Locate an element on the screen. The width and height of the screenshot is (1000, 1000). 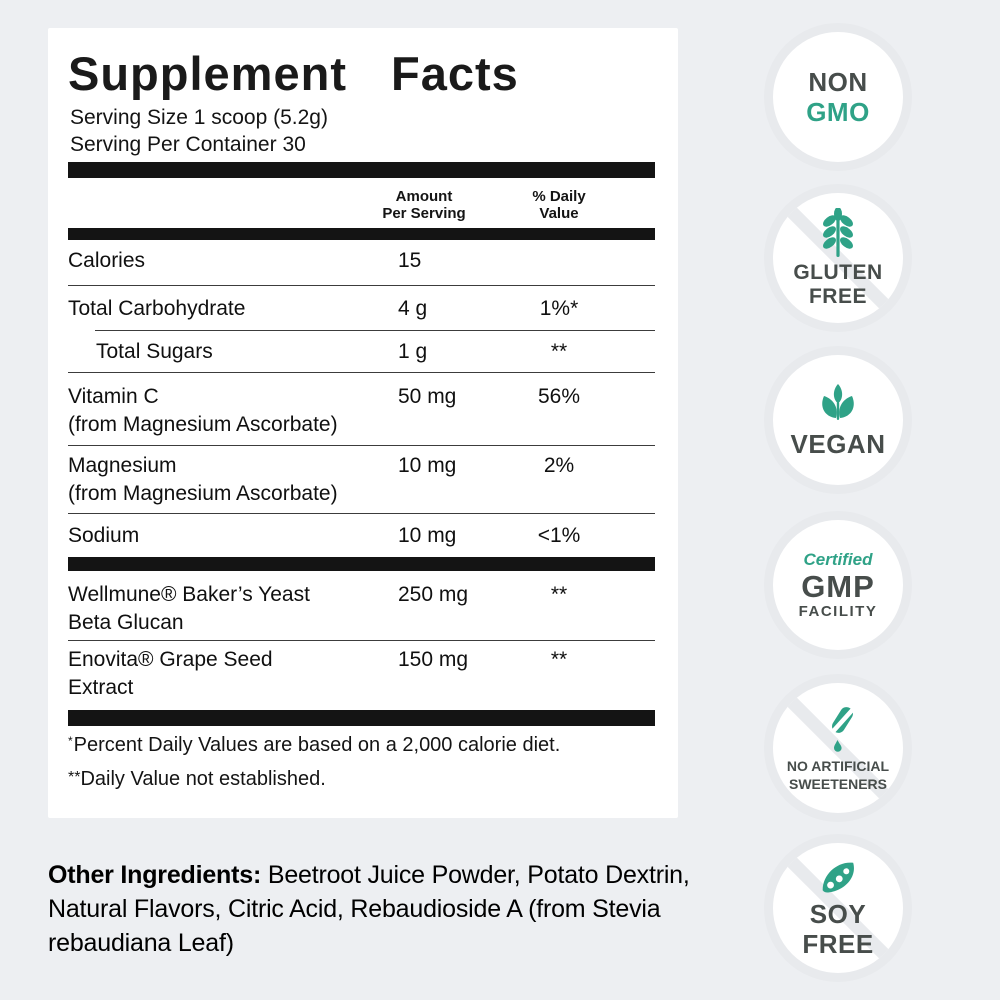
serving-size: Serving Size 1 scoop (5.2g) is located at coordinates (199, 117).